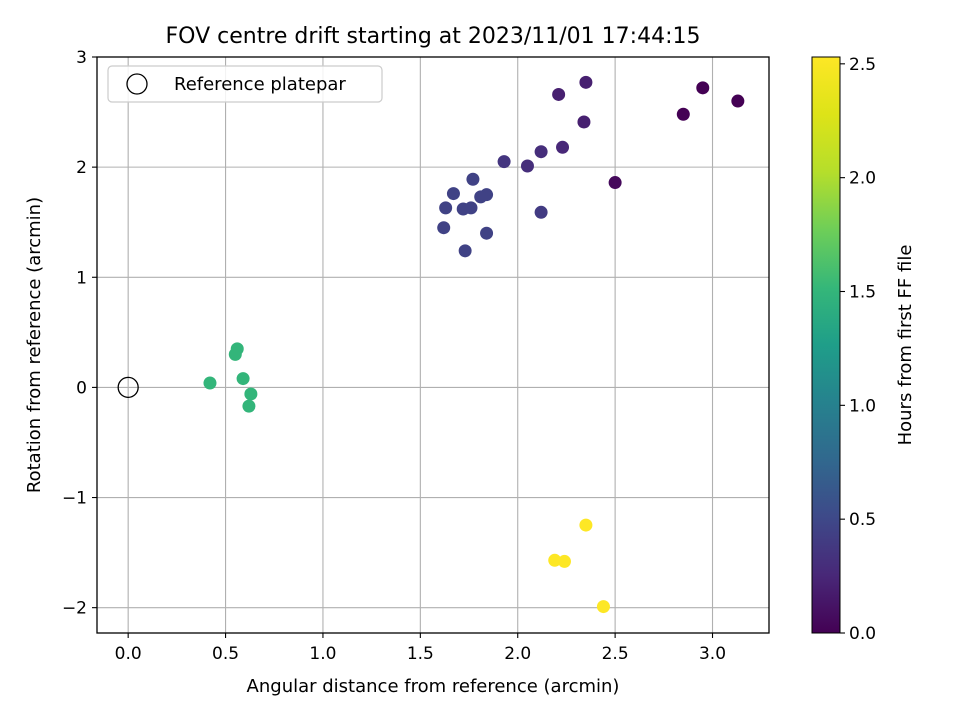 The height and width of the screenshot is (725, 960). I want to click on x-tick-label: 1.5, so click(420, 654).